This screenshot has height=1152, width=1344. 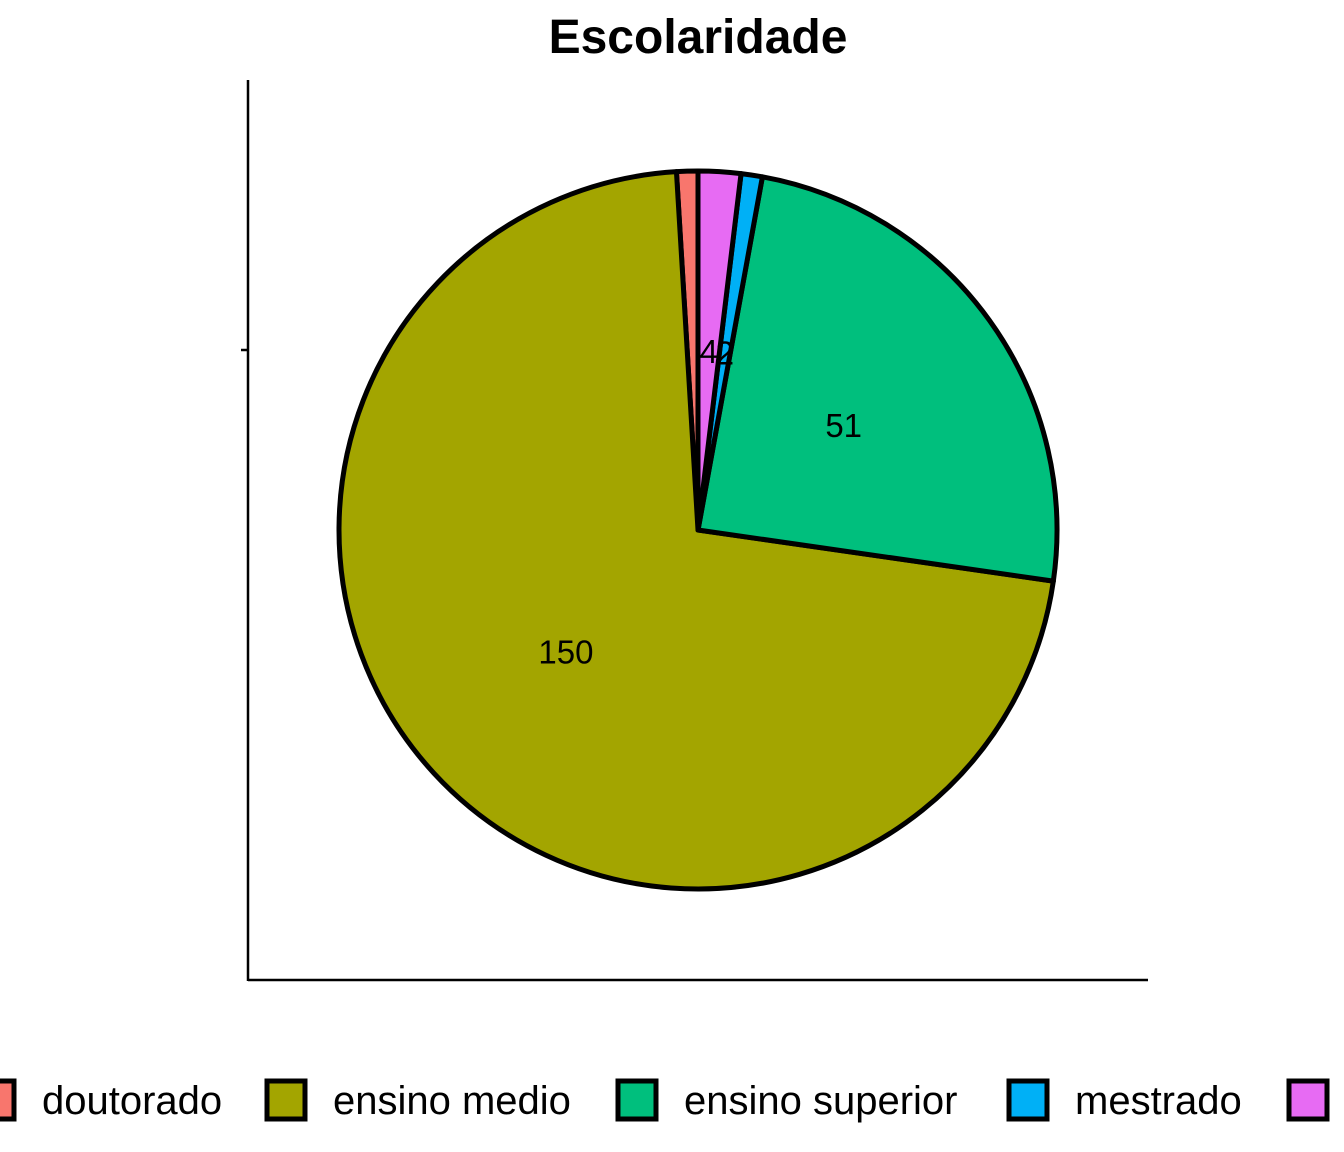 What do you see at coordinates (286, 1100) in the screenshot?
I see `legend-key-ensino-medio` at bounding box center [286, 1100].